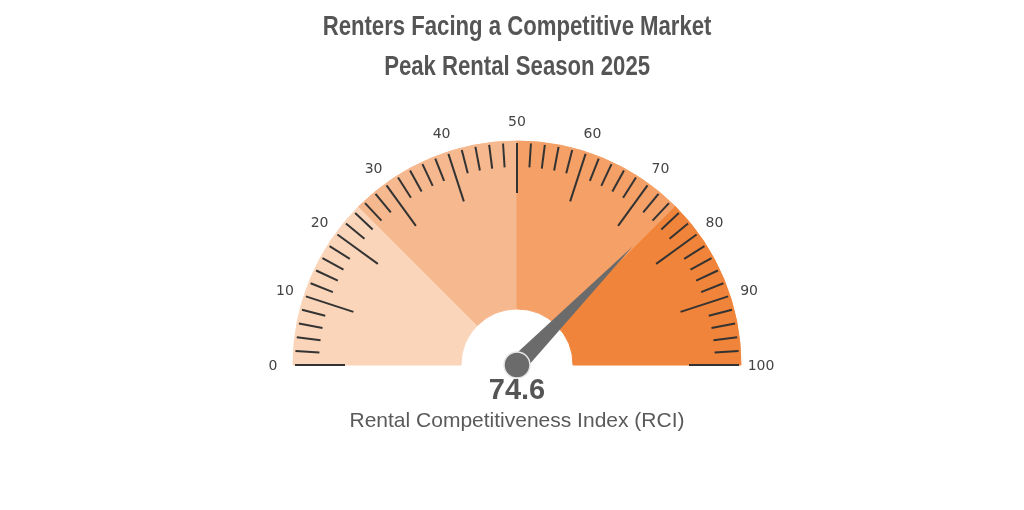  Describe the element at coordinates (441, 132) in the screenshot. I see `text: 40` at that location.